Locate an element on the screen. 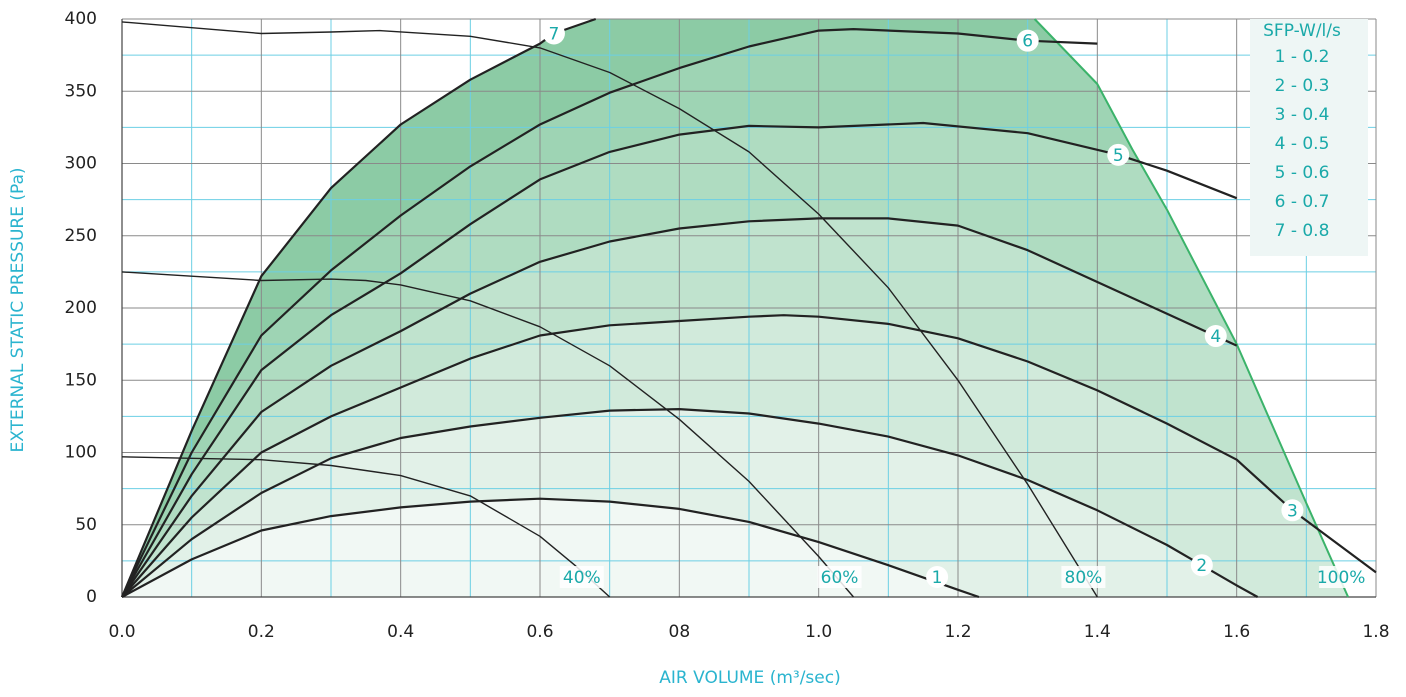 Image resolution: width=1406 pixels, height=697 pixels. y-axis-title: EXTERNAL STATIC PRESSURE (Pa) is located at coordinates (18, 309).